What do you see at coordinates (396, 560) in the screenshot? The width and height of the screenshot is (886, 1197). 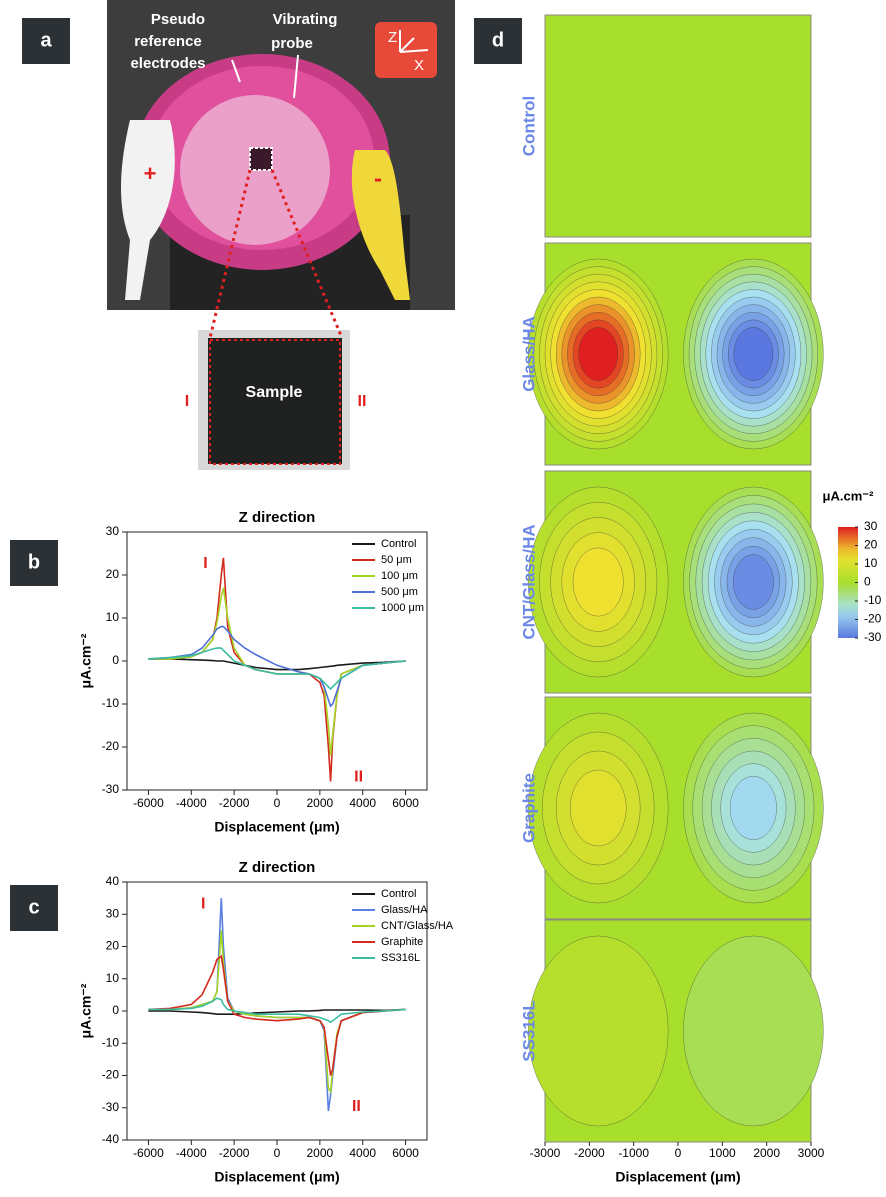 I see `legend-label: 50 μm` at bounding box center [396, 560].